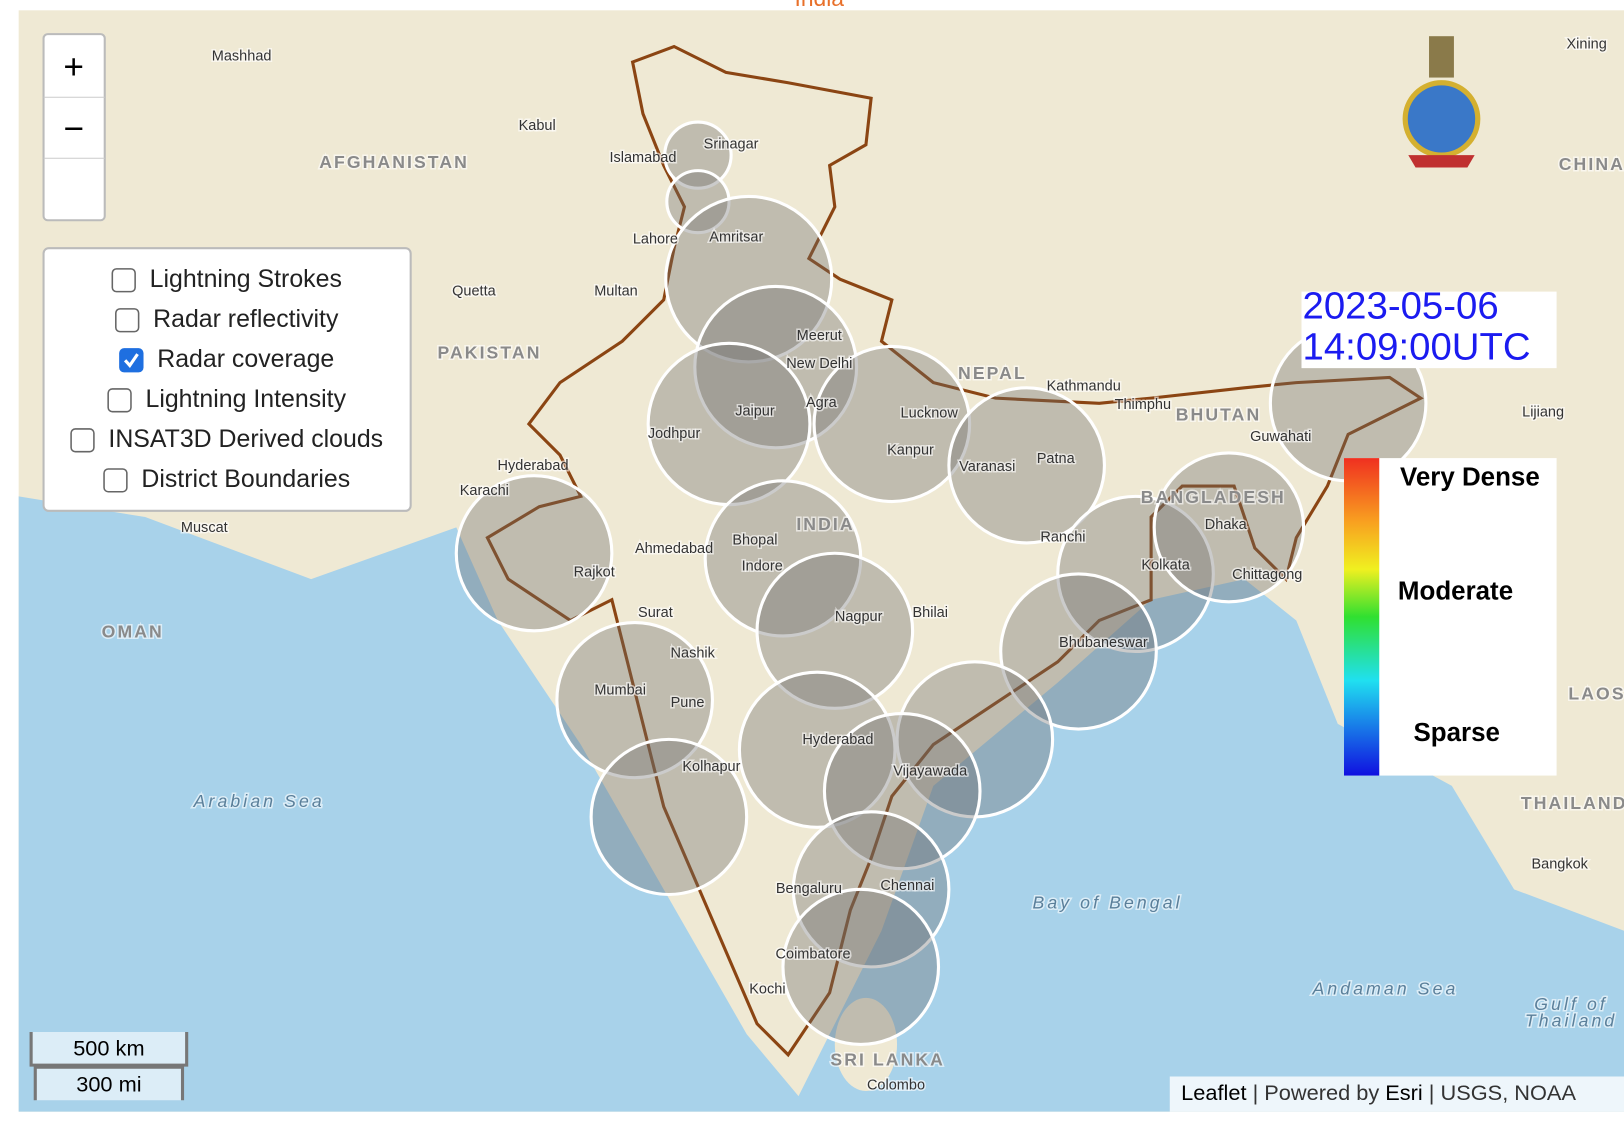 This screenshot has height=1122, width=1624. What do you see at coordinates (109, 1083) in the screenshot?
I see `scale-imperial` at bounding box center [109, 1083].